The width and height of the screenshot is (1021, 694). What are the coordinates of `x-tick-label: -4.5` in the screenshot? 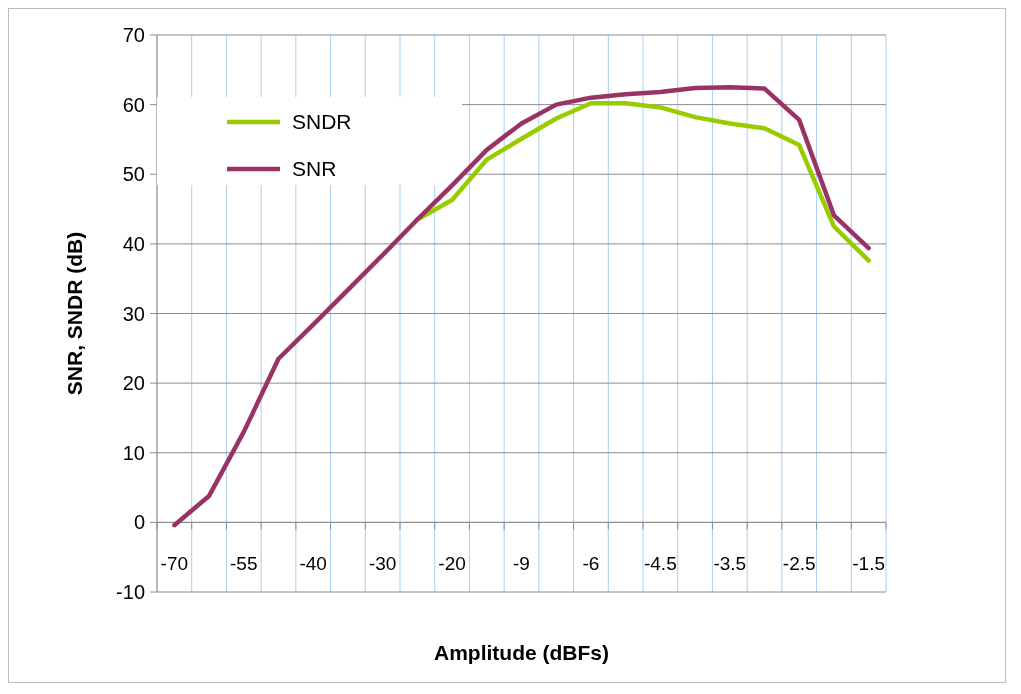 It's located at (660, 564).